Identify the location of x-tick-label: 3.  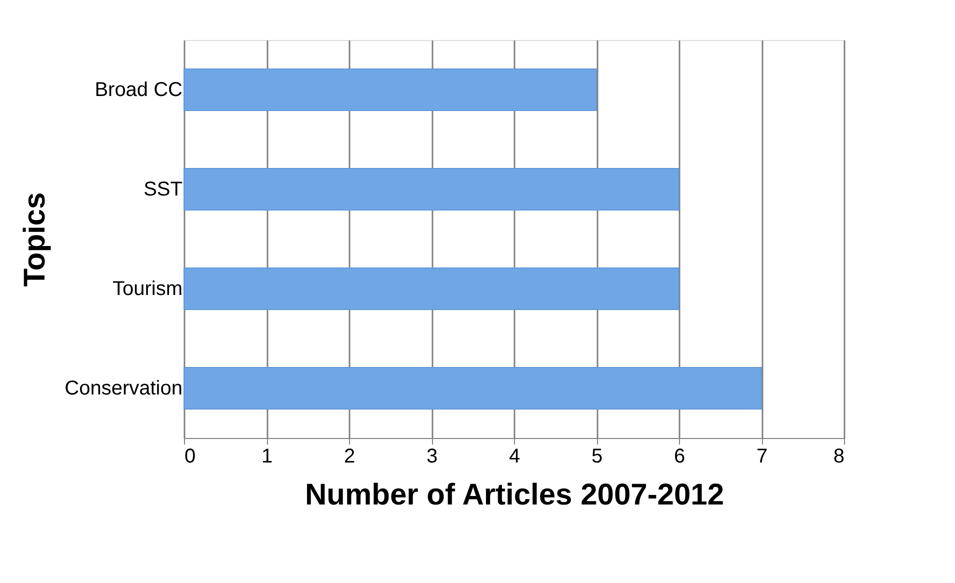
(432, 457).